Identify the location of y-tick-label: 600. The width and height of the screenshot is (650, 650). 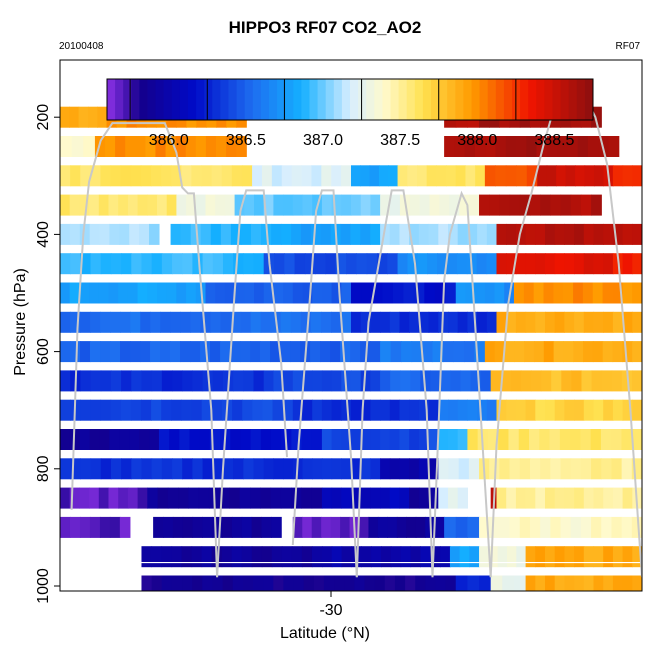
(43, 351).